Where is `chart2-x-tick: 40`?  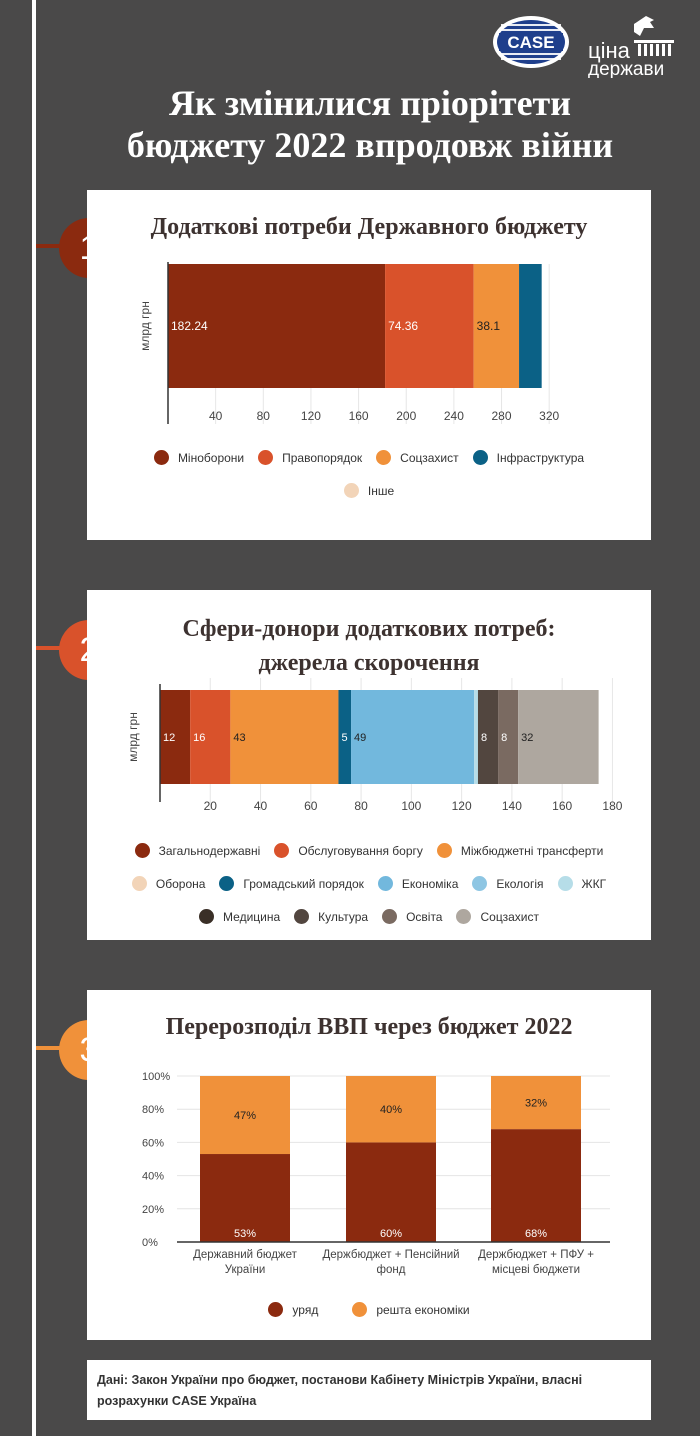
chart2-x-tick: 40 is located at coordinates (261, 806).